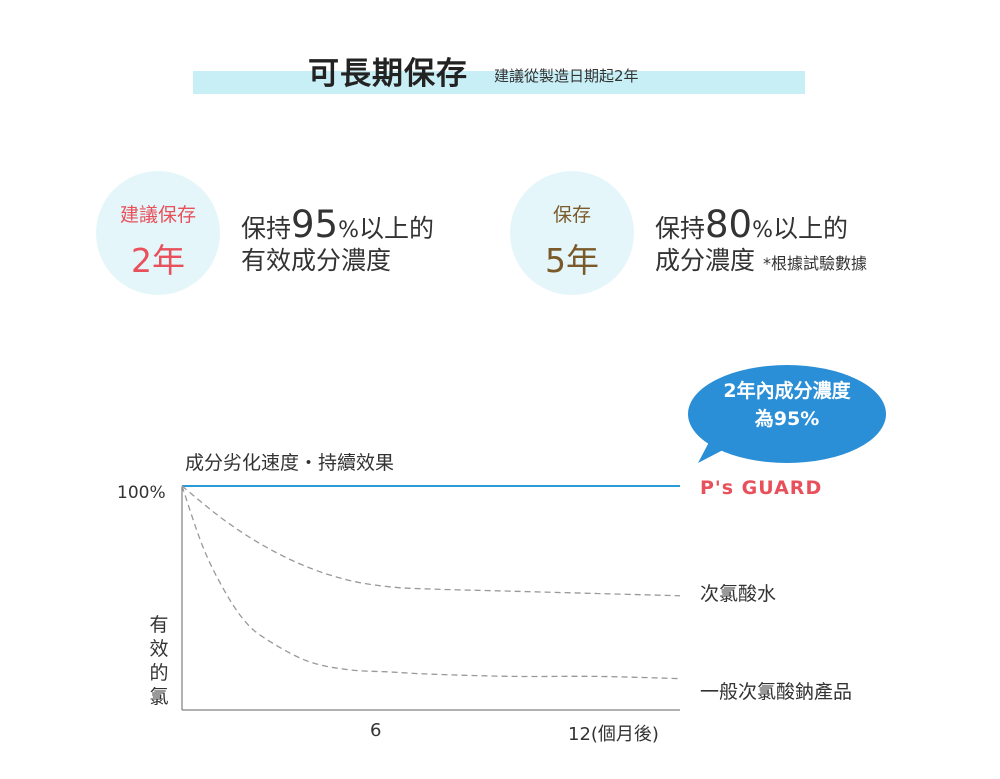 The image size is (1000, 779). Describe the element at coordinates (157, 215) in the screenshot. I see `circle-label-1: 建議保存` at that location.